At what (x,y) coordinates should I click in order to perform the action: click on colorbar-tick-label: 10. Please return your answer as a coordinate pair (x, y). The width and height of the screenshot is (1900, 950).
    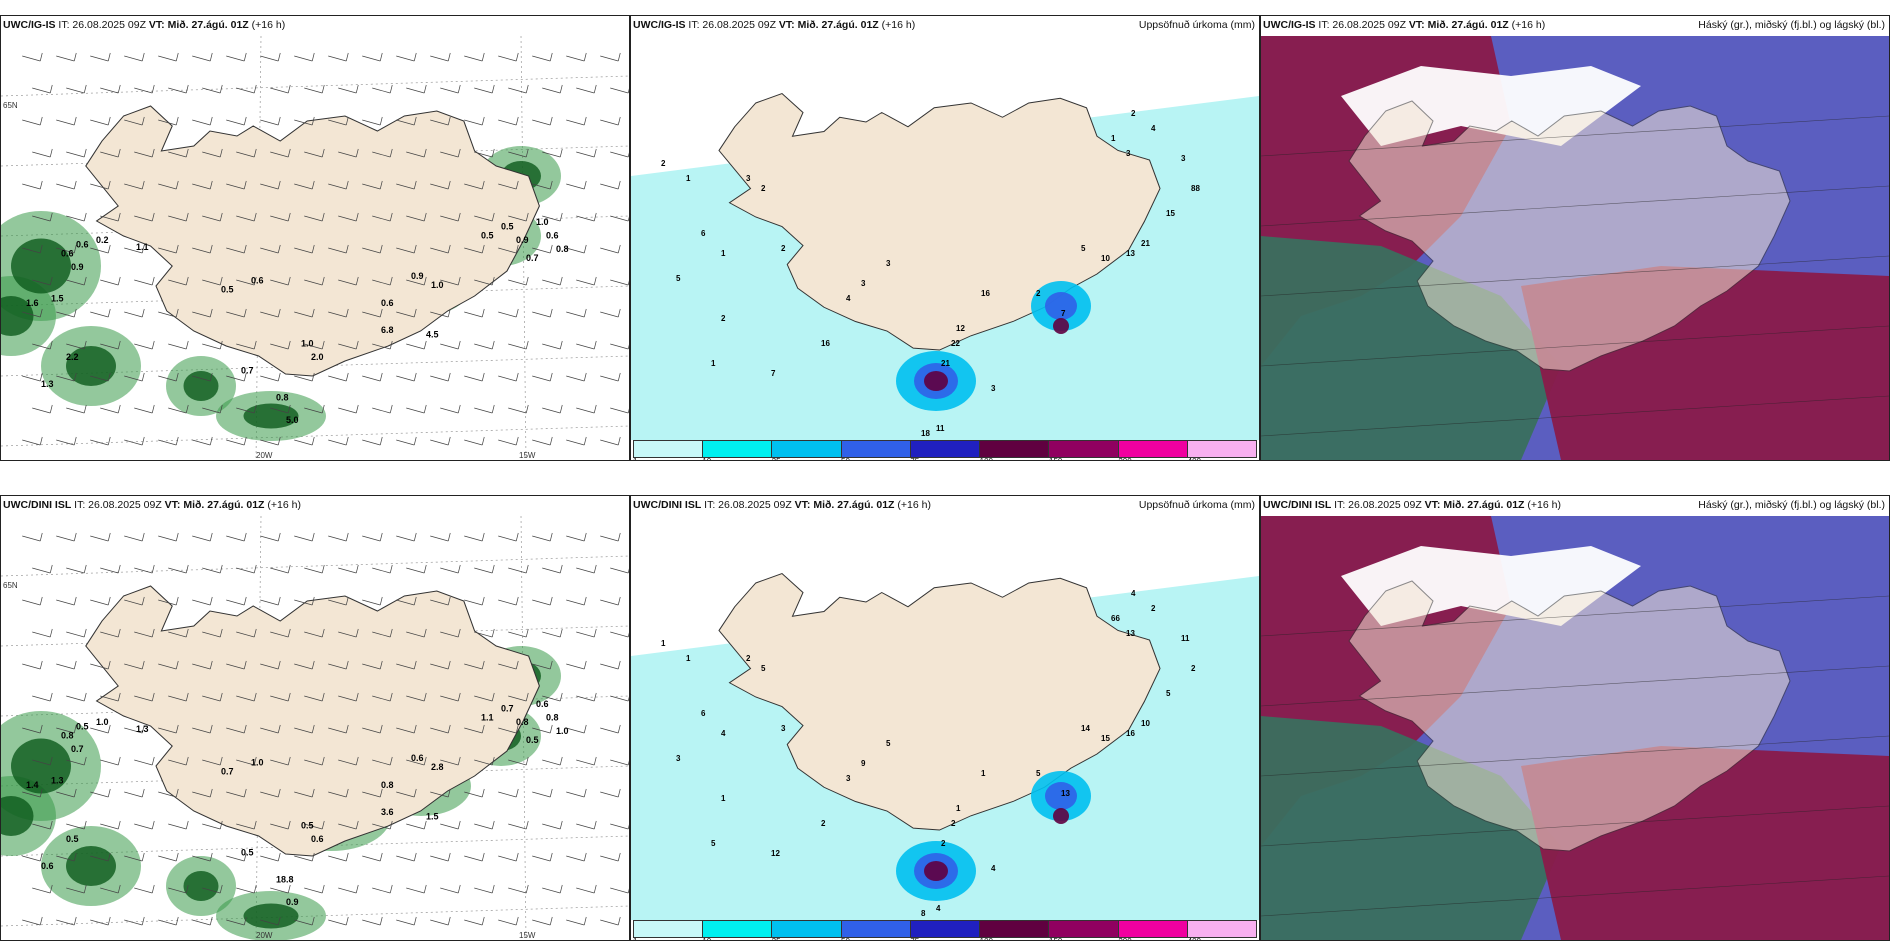
    Looking at the image, I should click on (706, 938).